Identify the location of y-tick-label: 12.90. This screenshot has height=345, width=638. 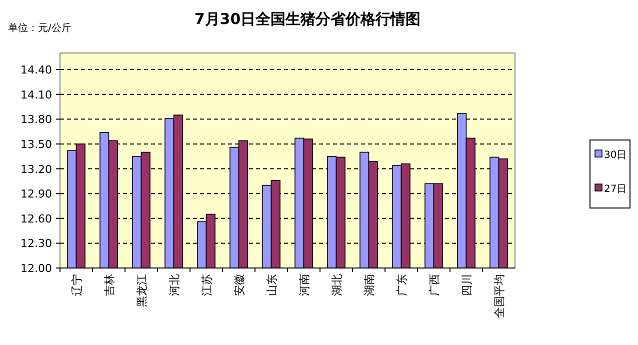
(36, 194).